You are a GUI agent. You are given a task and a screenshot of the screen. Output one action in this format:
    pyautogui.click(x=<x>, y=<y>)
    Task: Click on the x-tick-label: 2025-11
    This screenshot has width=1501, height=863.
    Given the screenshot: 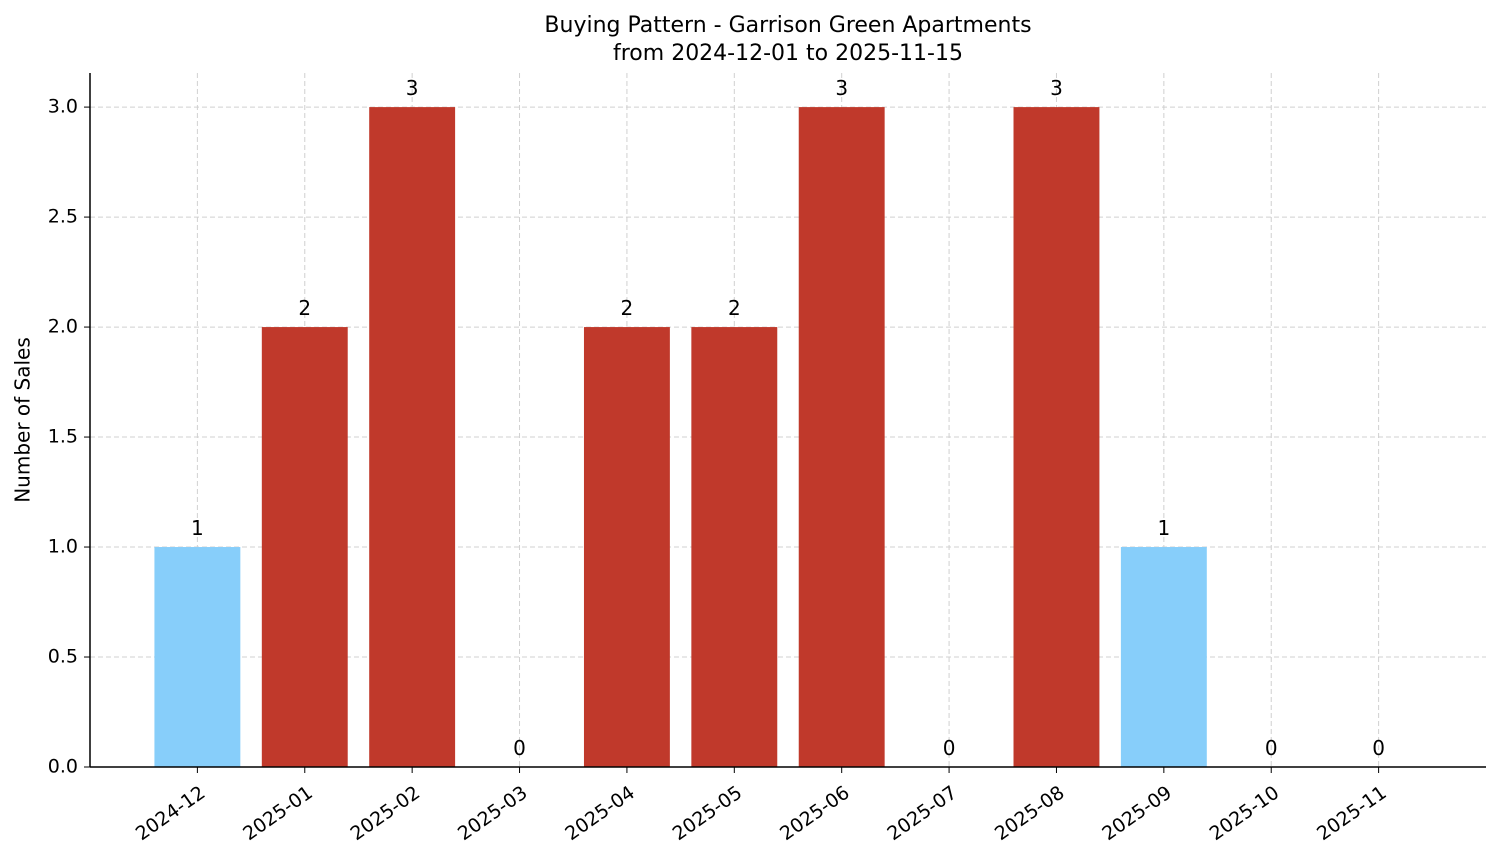 What is the action you would take?
    pyautogui.click(x=1352, y=814)
    